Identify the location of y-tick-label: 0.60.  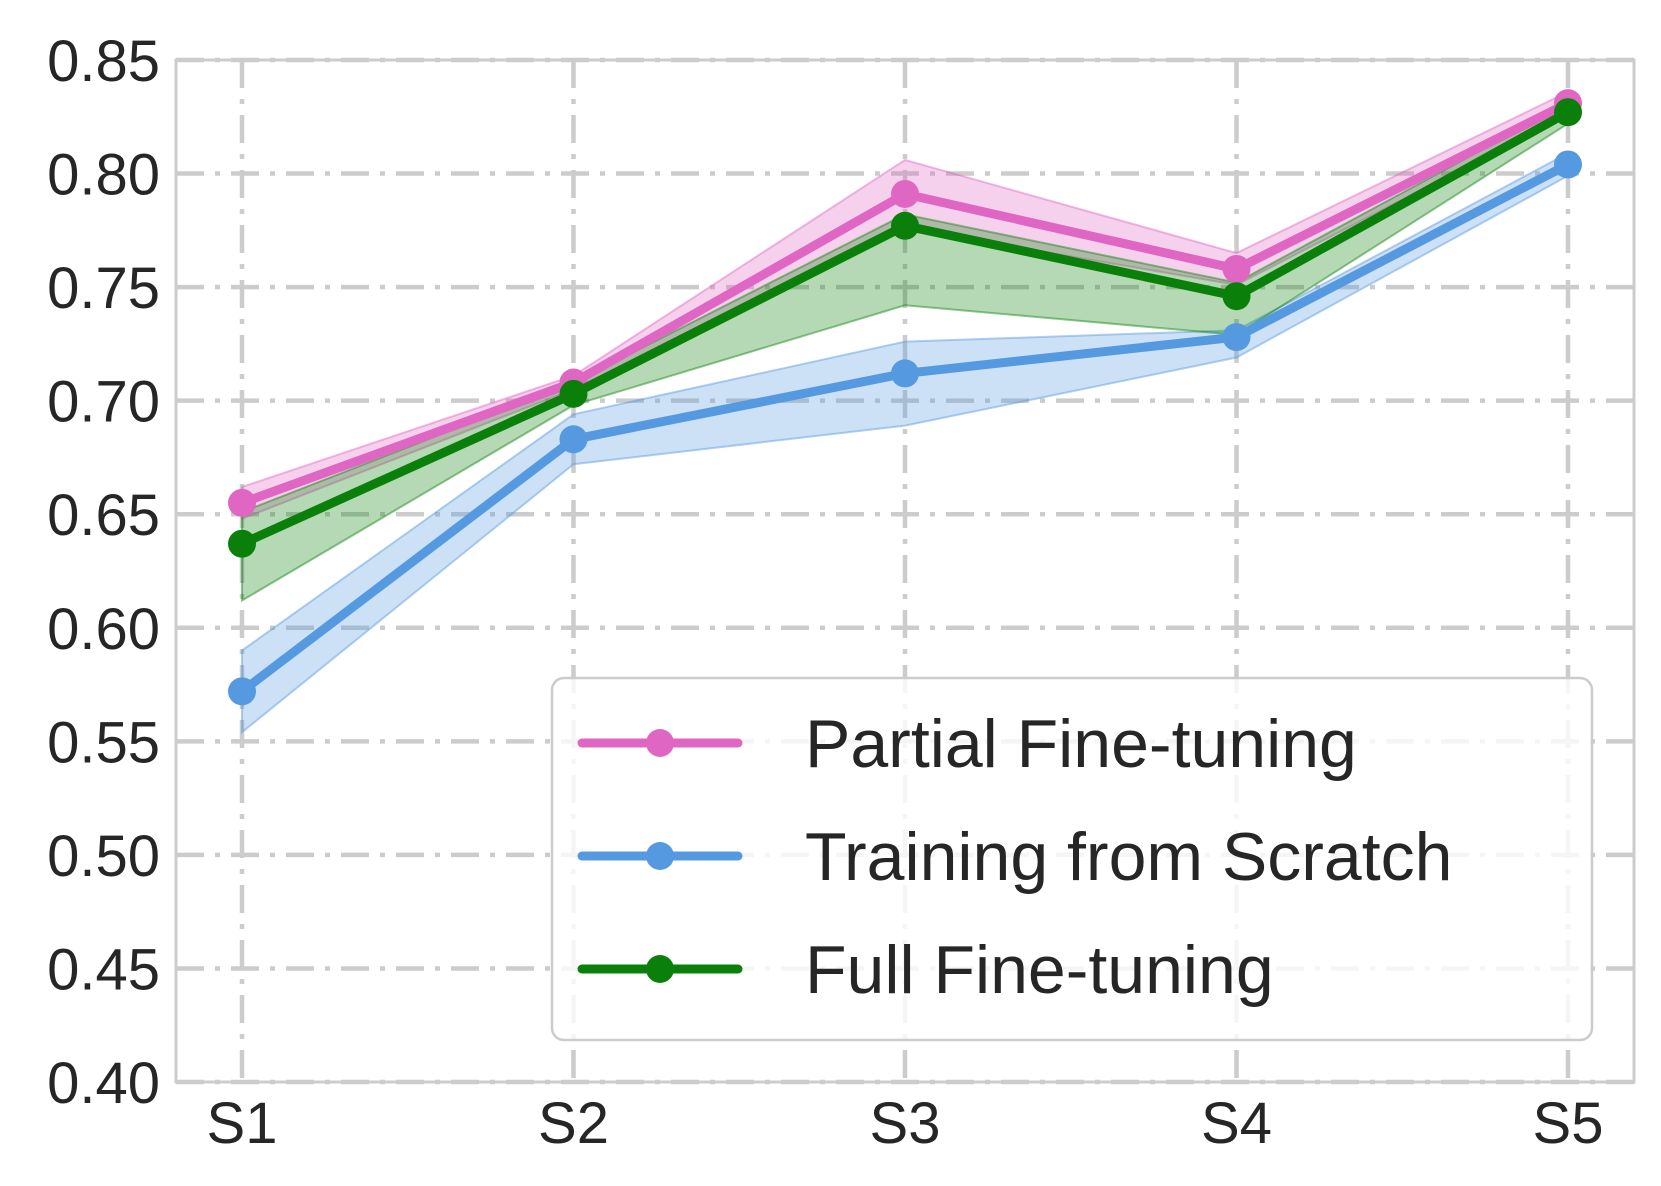
(103, 629).